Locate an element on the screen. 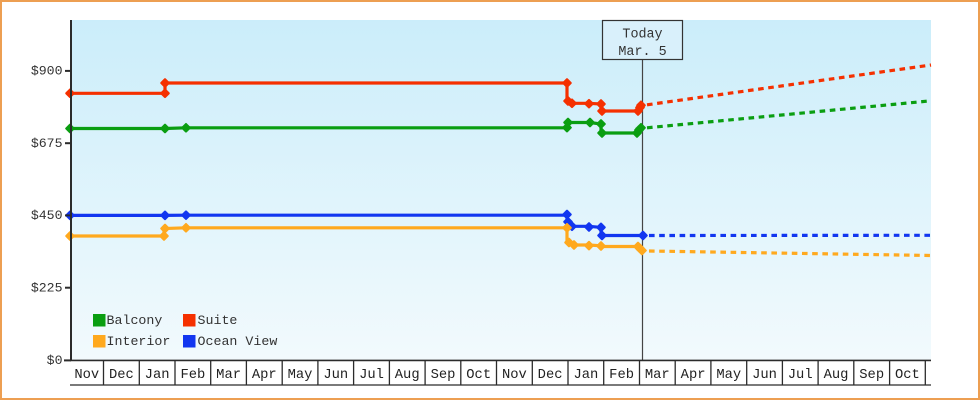 This screenshot has height=400, width=980. svg-text: $675 is located at coordinates (47, 143).